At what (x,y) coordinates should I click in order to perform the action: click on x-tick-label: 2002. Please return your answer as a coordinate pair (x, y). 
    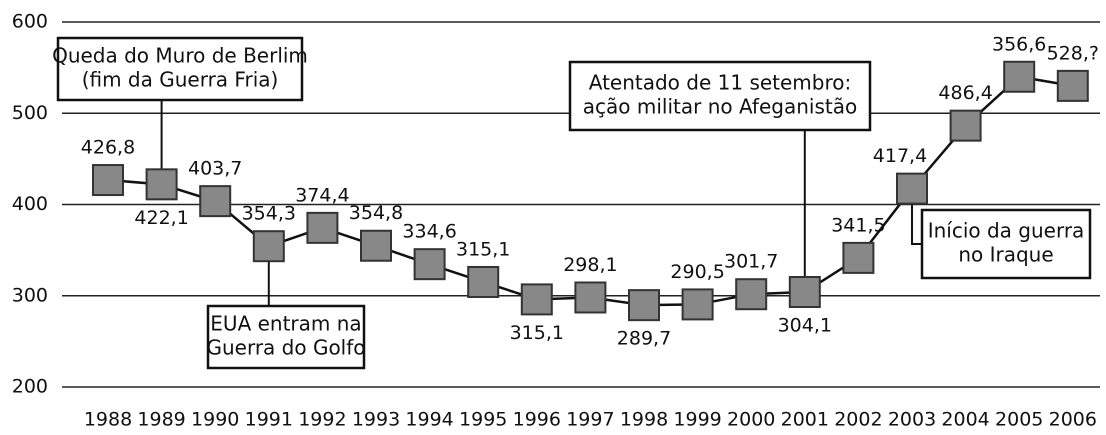
    Looking at the image, I should click on (858, 420).